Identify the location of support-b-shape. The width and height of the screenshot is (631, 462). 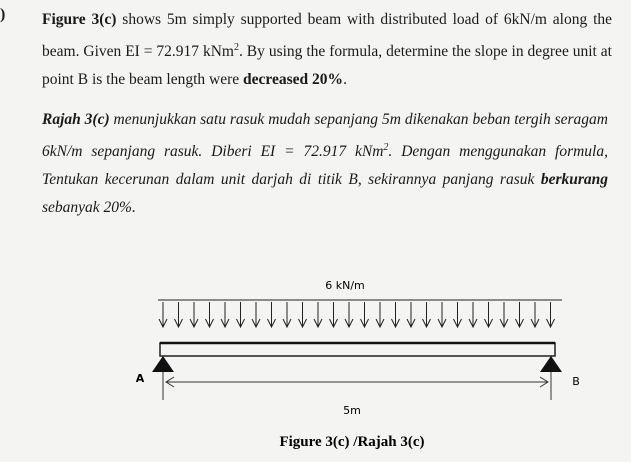
(551, 364).